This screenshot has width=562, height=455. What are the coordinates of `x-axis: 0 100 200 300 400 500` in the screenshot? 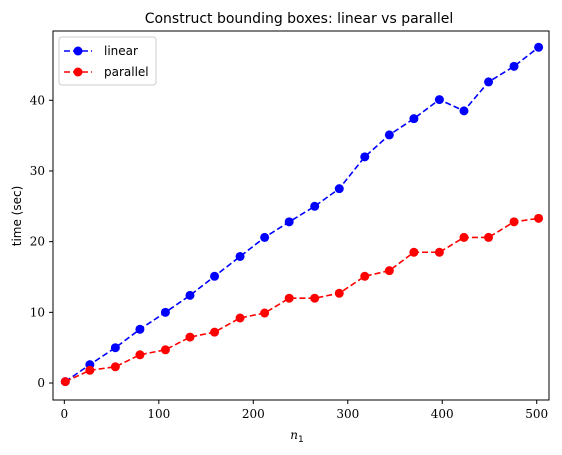 It's located at (304, 410).